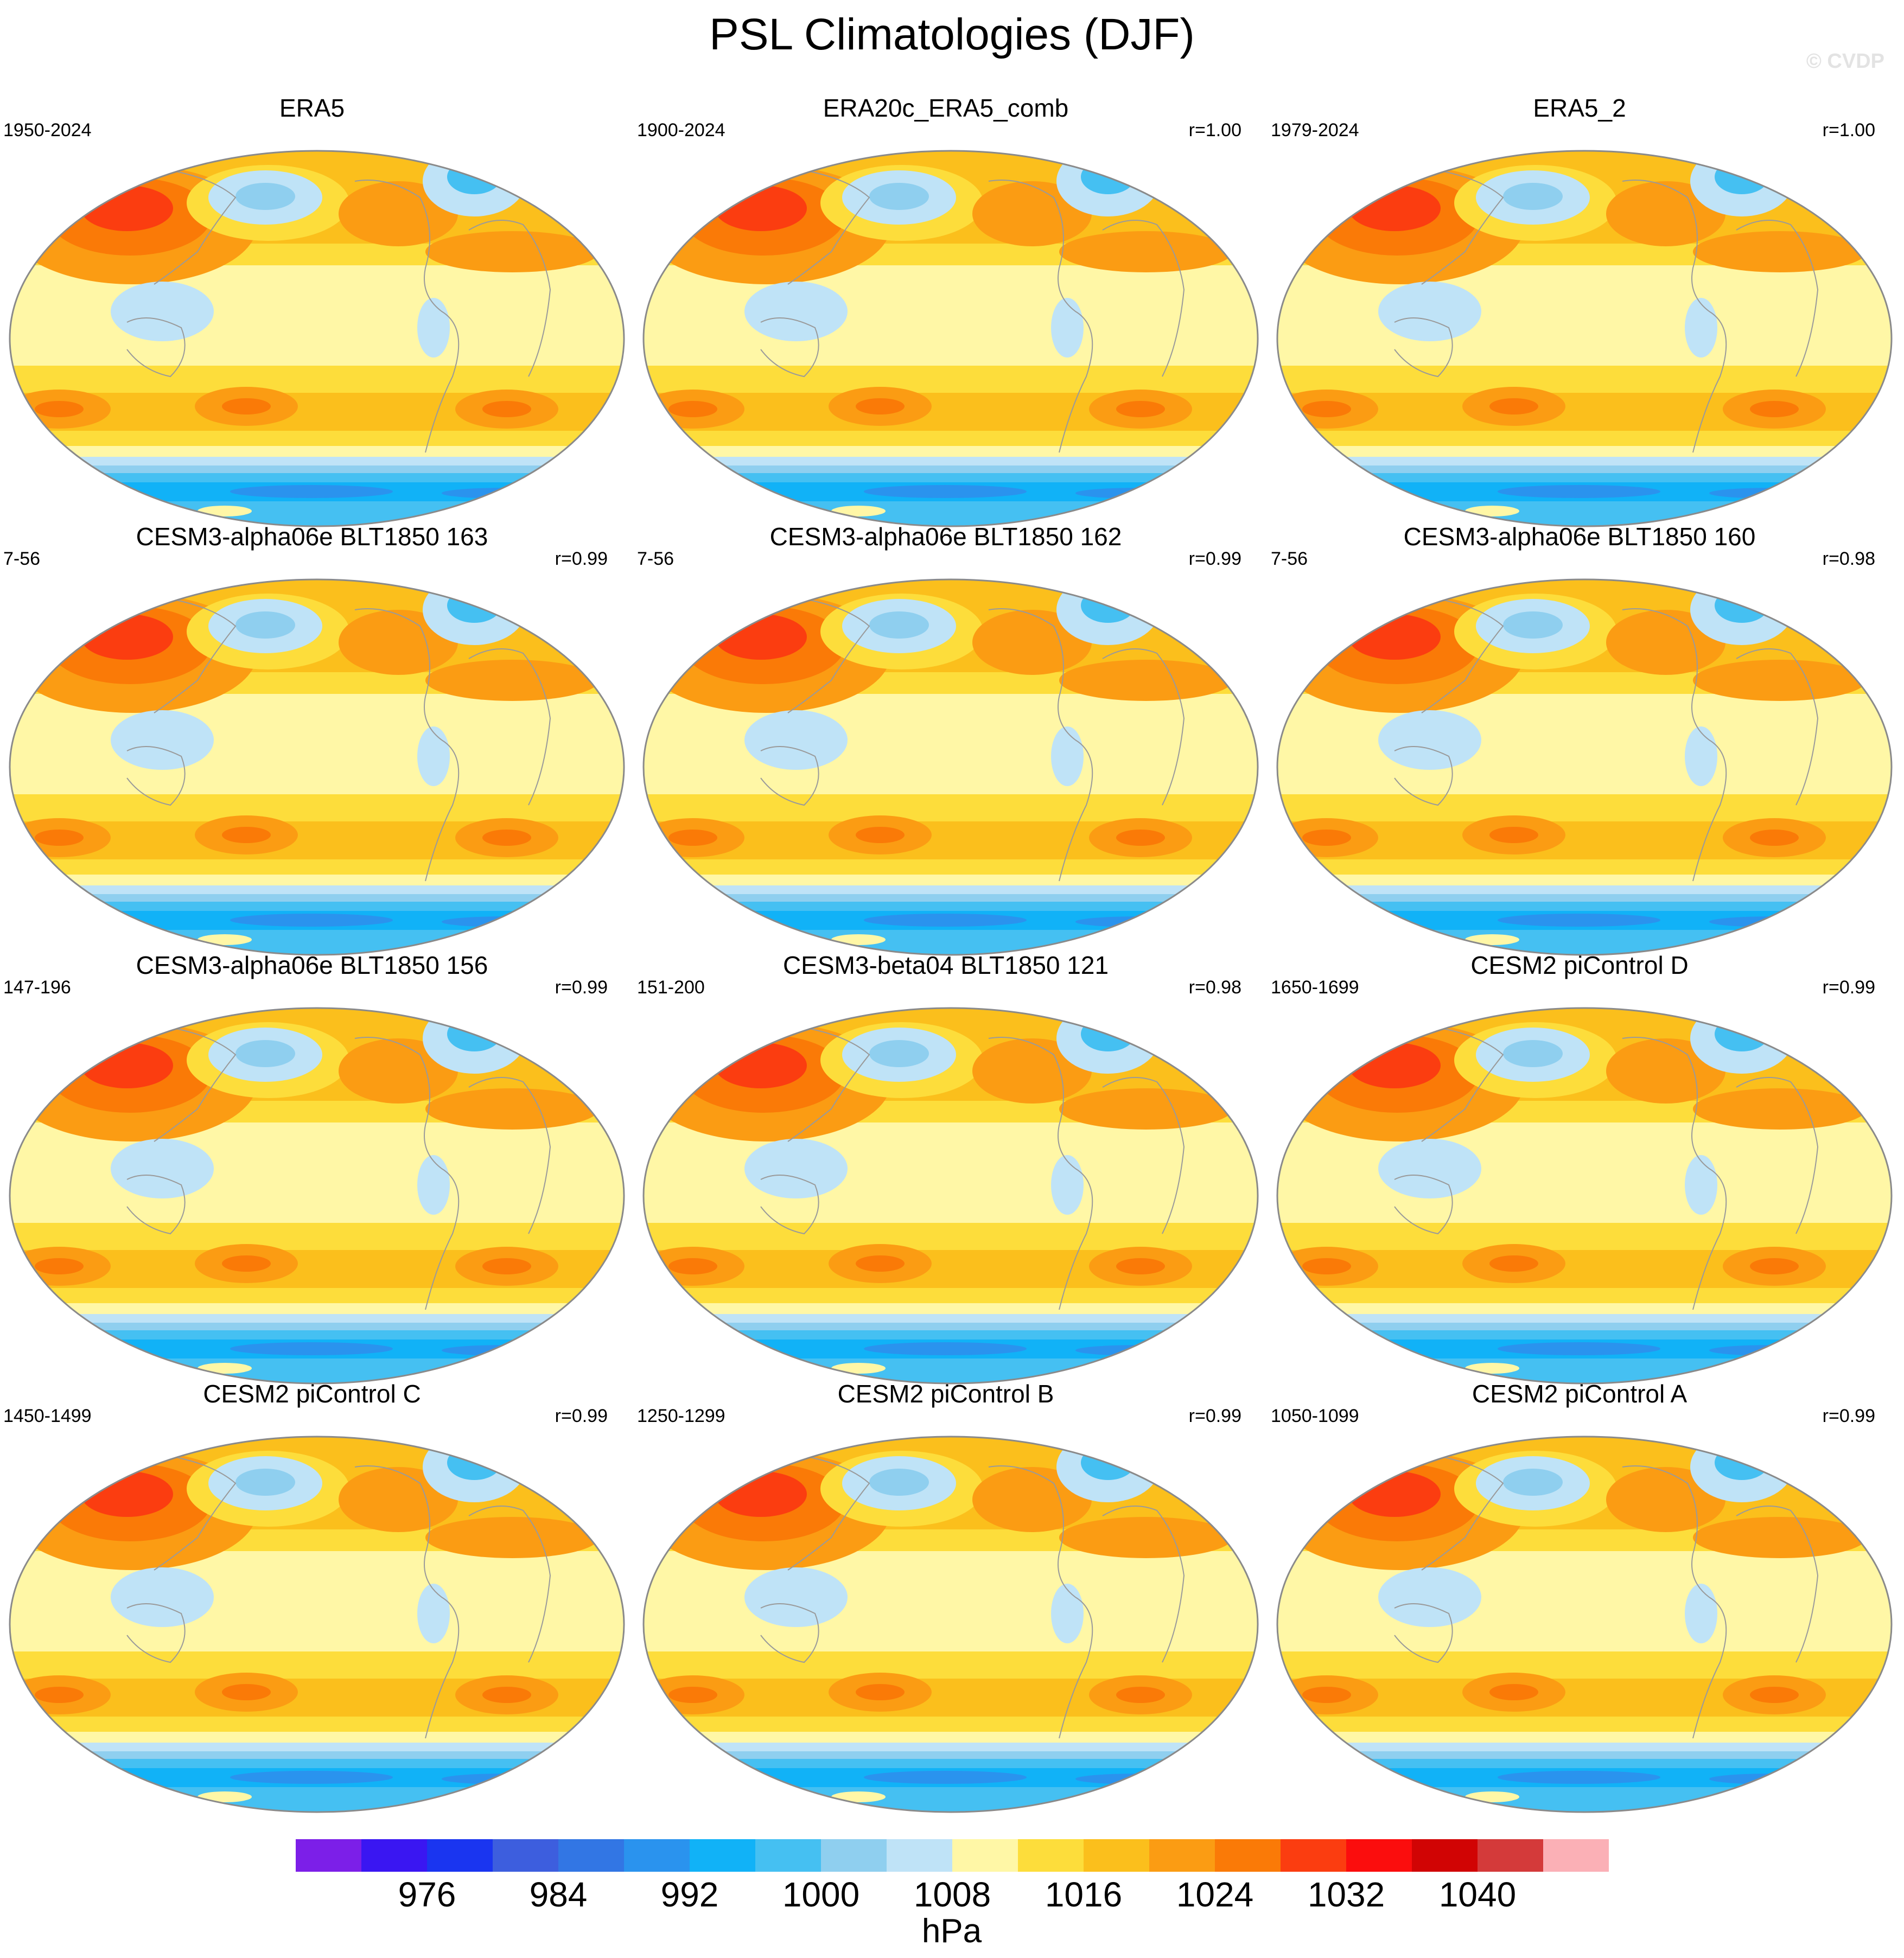  What do you see at coordinates (1580, 108) in the screenshot?
I see `panel-title: ERA5_2` at bounding box center [1580, 108].